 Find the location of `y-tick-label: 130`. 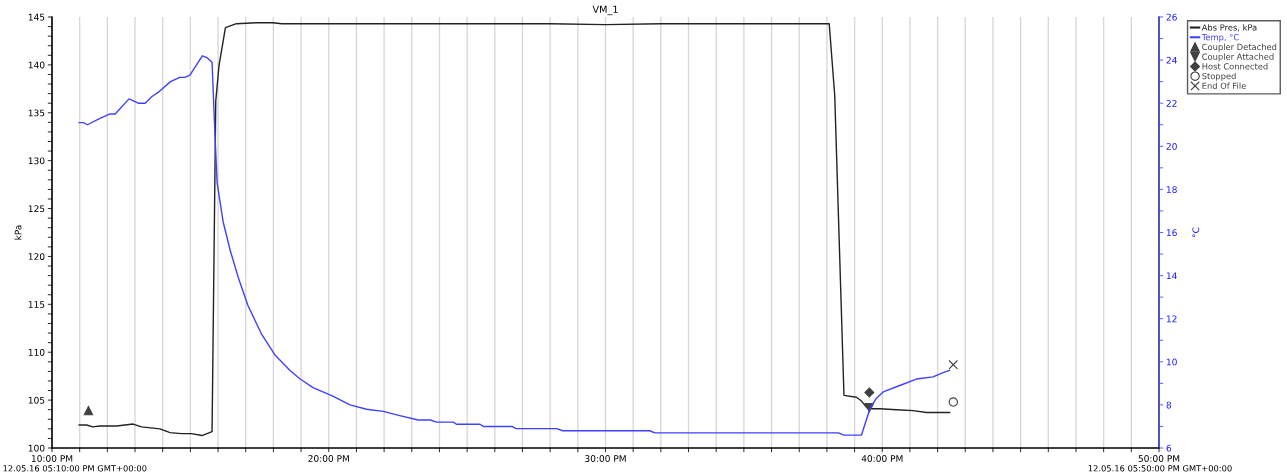

y-tick-label: 130 is located at coordinates (36, 161).